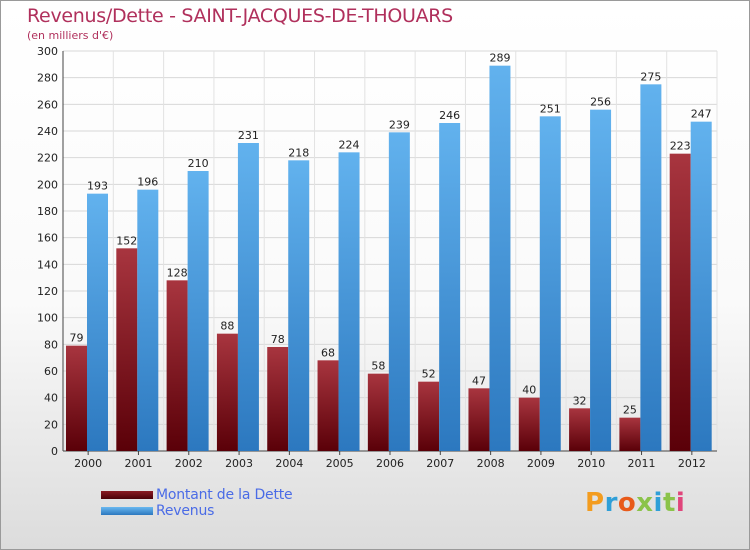  I want to click on legend-label-revenus: Revenus, so click(185, 511).